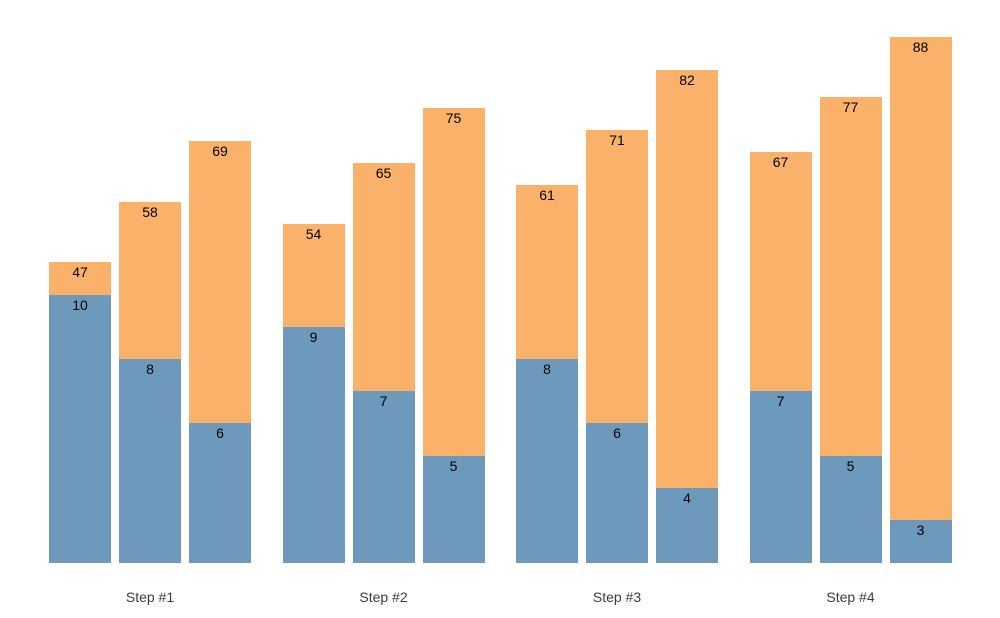  I want to click on bar-value-label-bottom: 3, so click(920, 530).